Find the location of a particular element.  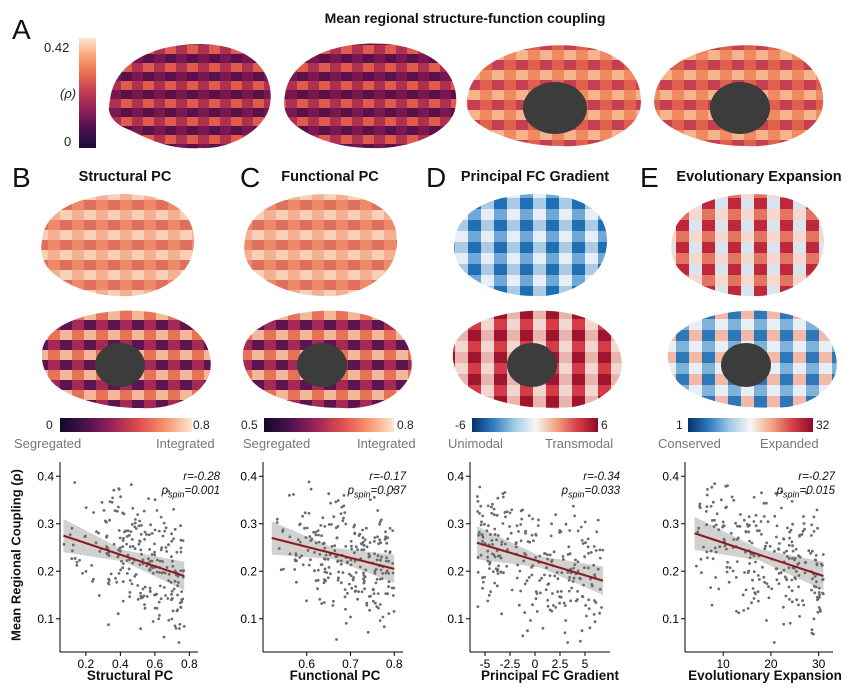

stat-e: r=-0.27 pspin=0.015 is located at coordinates (795, 485).